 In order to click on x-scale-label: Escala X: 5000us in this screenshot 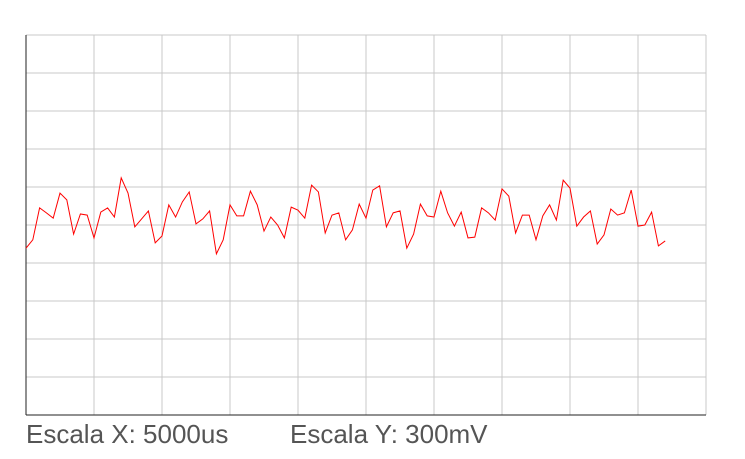, I will do `click(127, 434)`.